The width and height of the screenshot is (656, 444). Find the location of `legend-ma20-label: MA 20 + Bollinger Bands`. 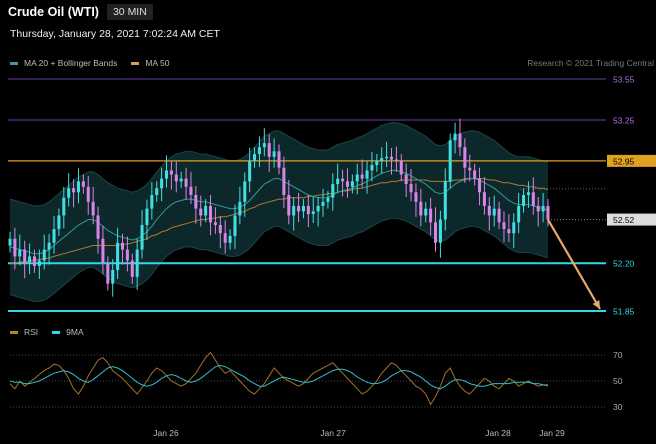

legend-ma20-label: MA 20 + Bollinger Bands is located at coordinates (71, 63).